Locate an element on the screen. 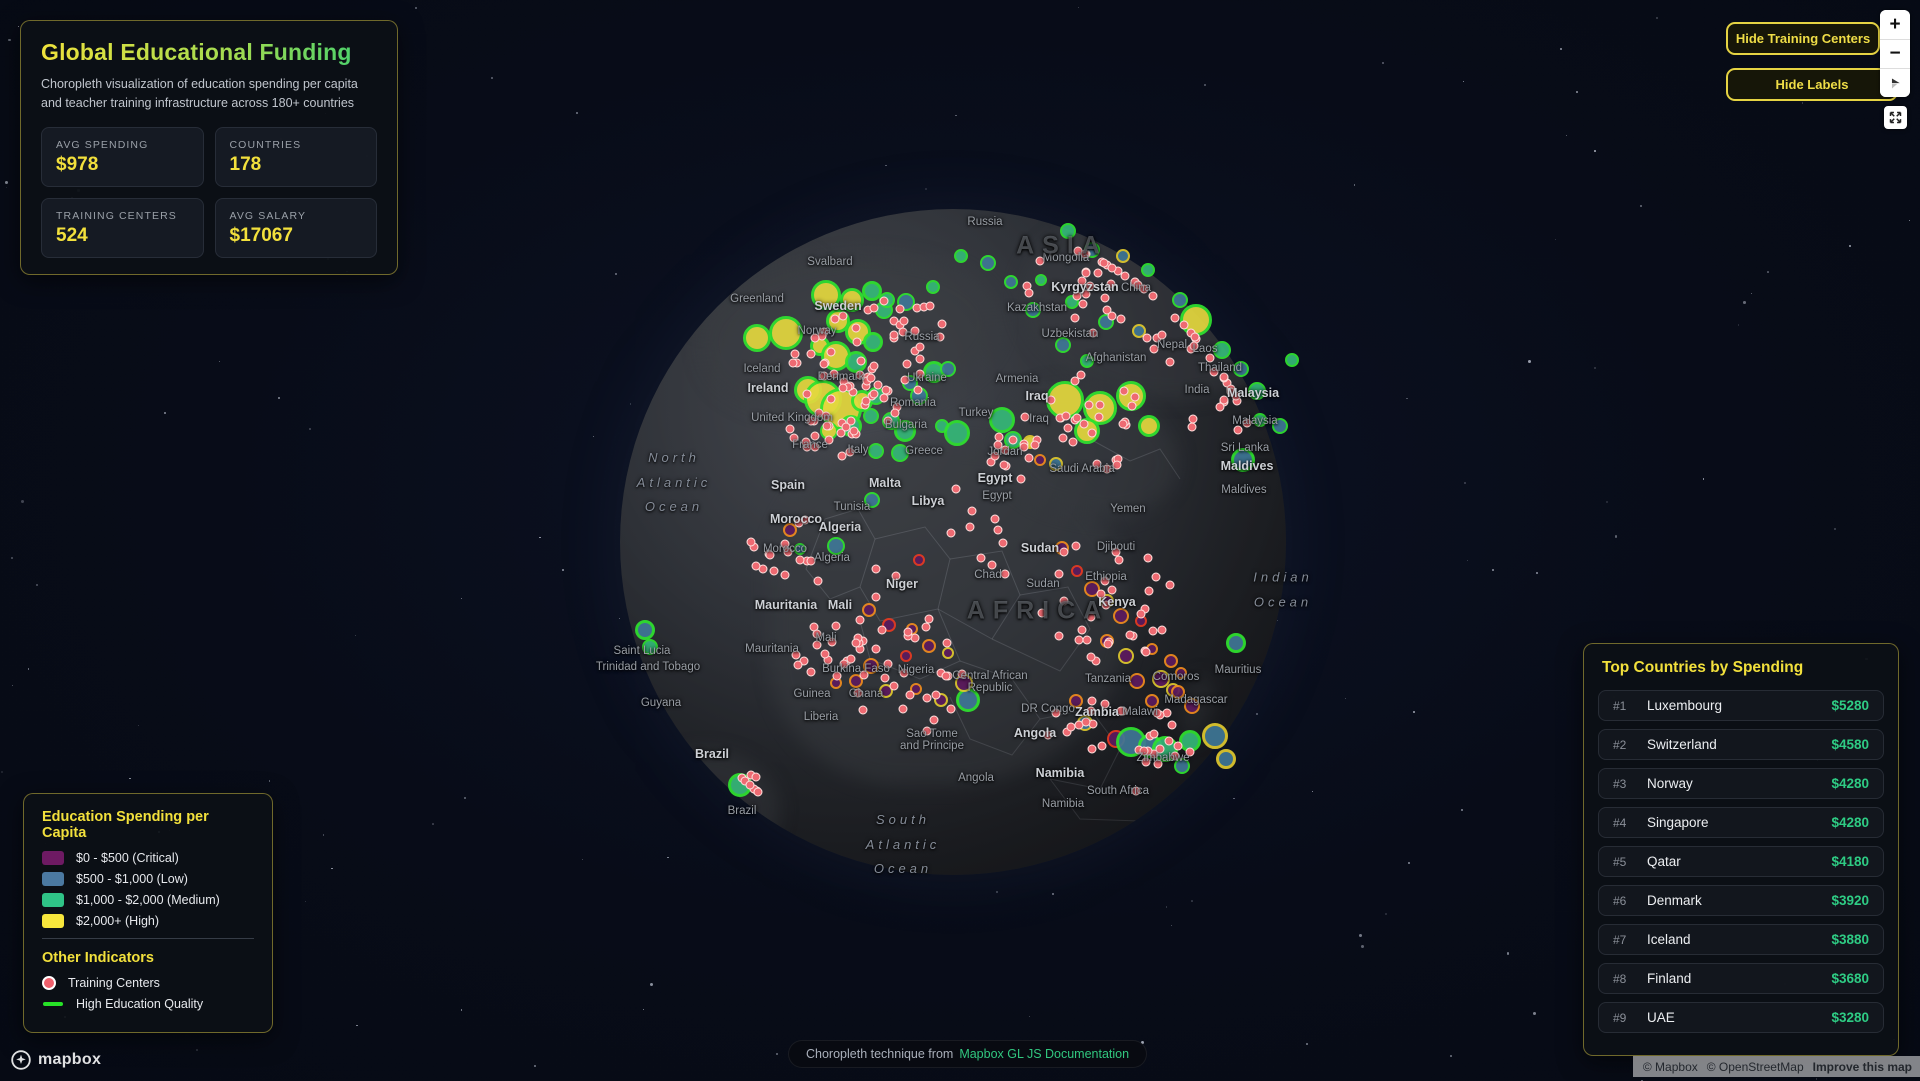 This screenshot has height=1081, width=1920. country-ranking-row: #4 Singapore $4280 is located at coordinates (1741, 822).